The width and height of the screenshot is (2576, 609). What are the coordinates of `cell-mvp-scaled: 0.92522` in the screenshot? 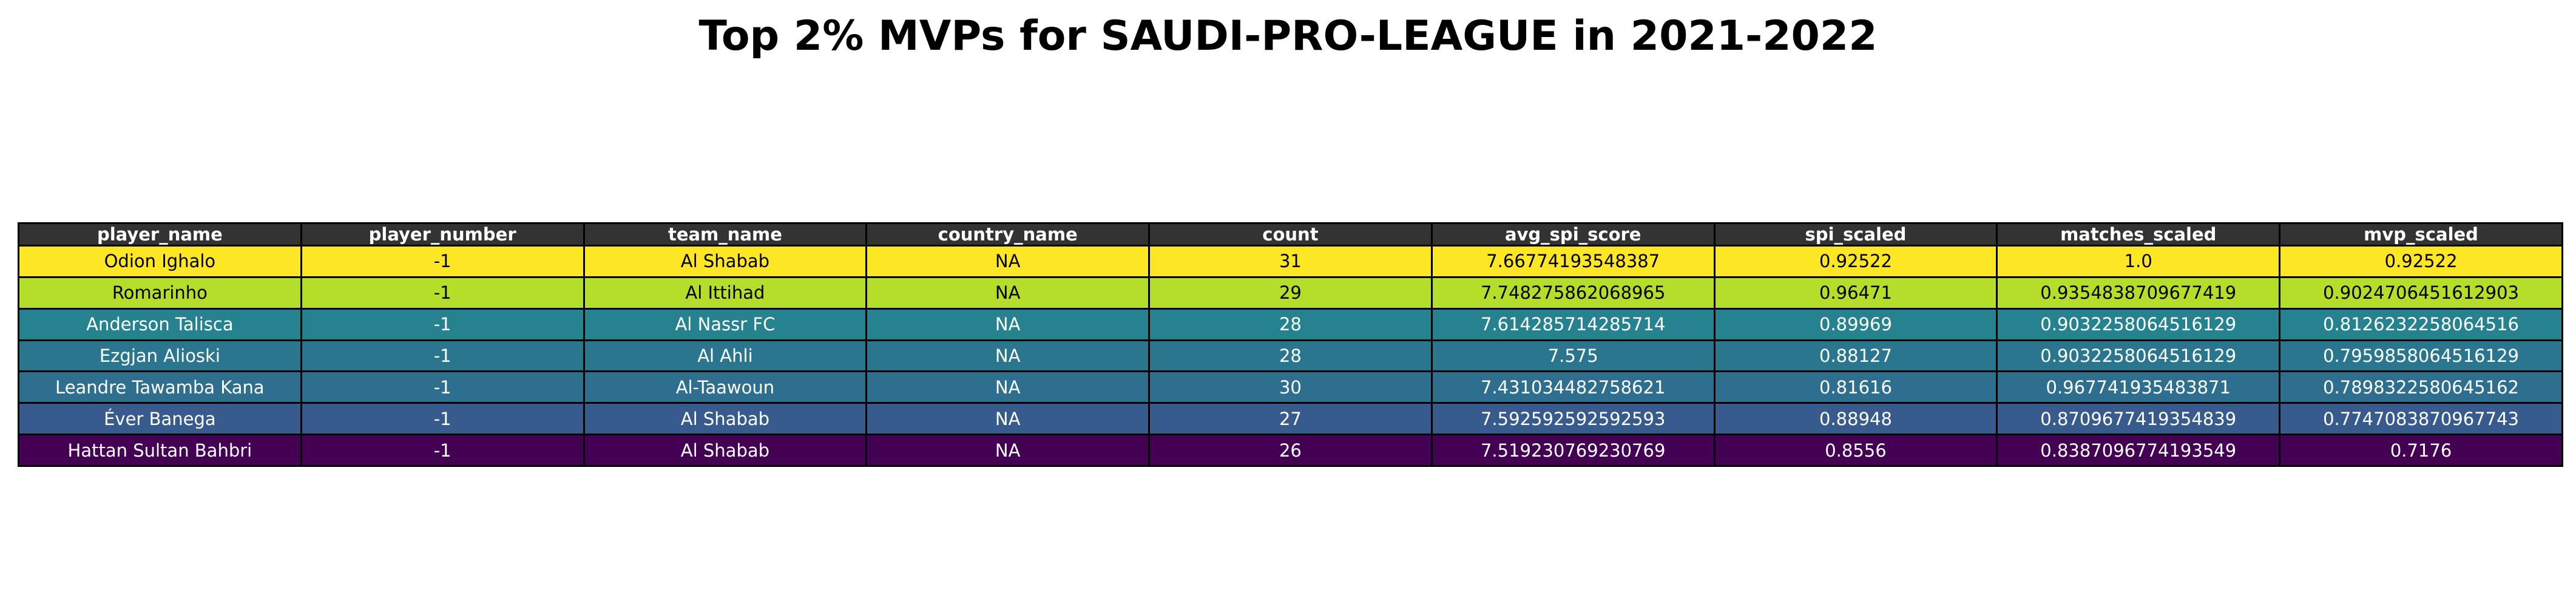 It's located at (2421, 261).